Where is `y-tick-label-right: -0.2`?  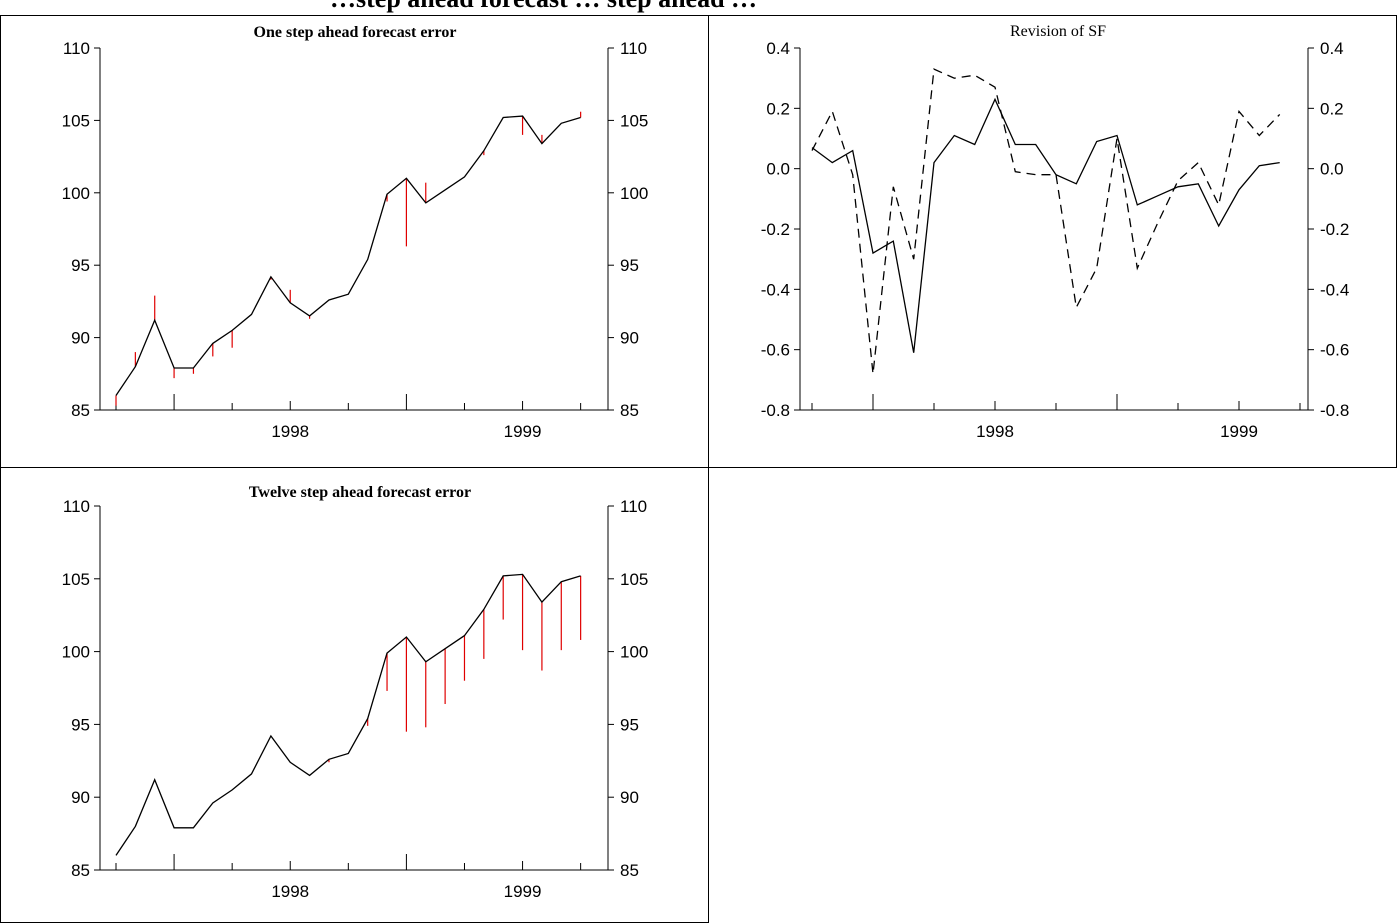 y-tick-label-right: -0.2 is located at coordinates (1334, 229).